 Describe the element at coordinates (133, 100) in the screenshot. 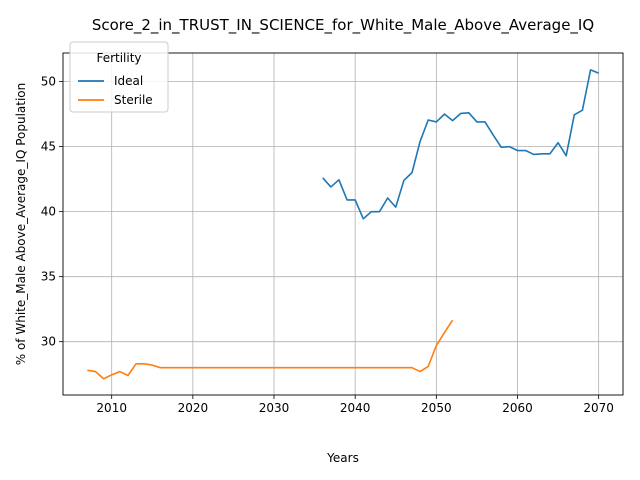

I see `legend-label: Sterile` at that location.